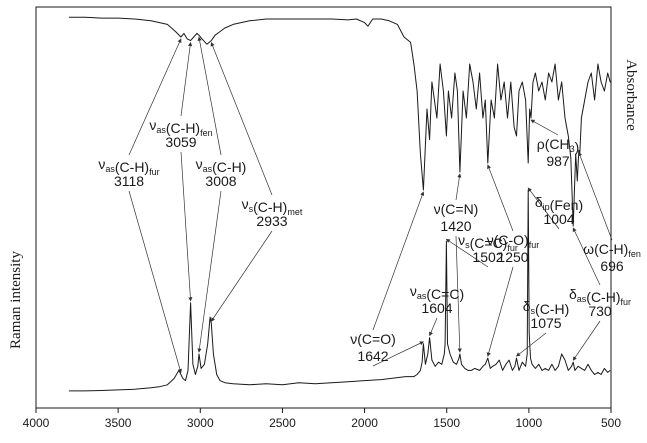  Describe the element at coordinates (631, 95) in the screenshot. I see `y-axis-label-right: Absorbance` at that location.